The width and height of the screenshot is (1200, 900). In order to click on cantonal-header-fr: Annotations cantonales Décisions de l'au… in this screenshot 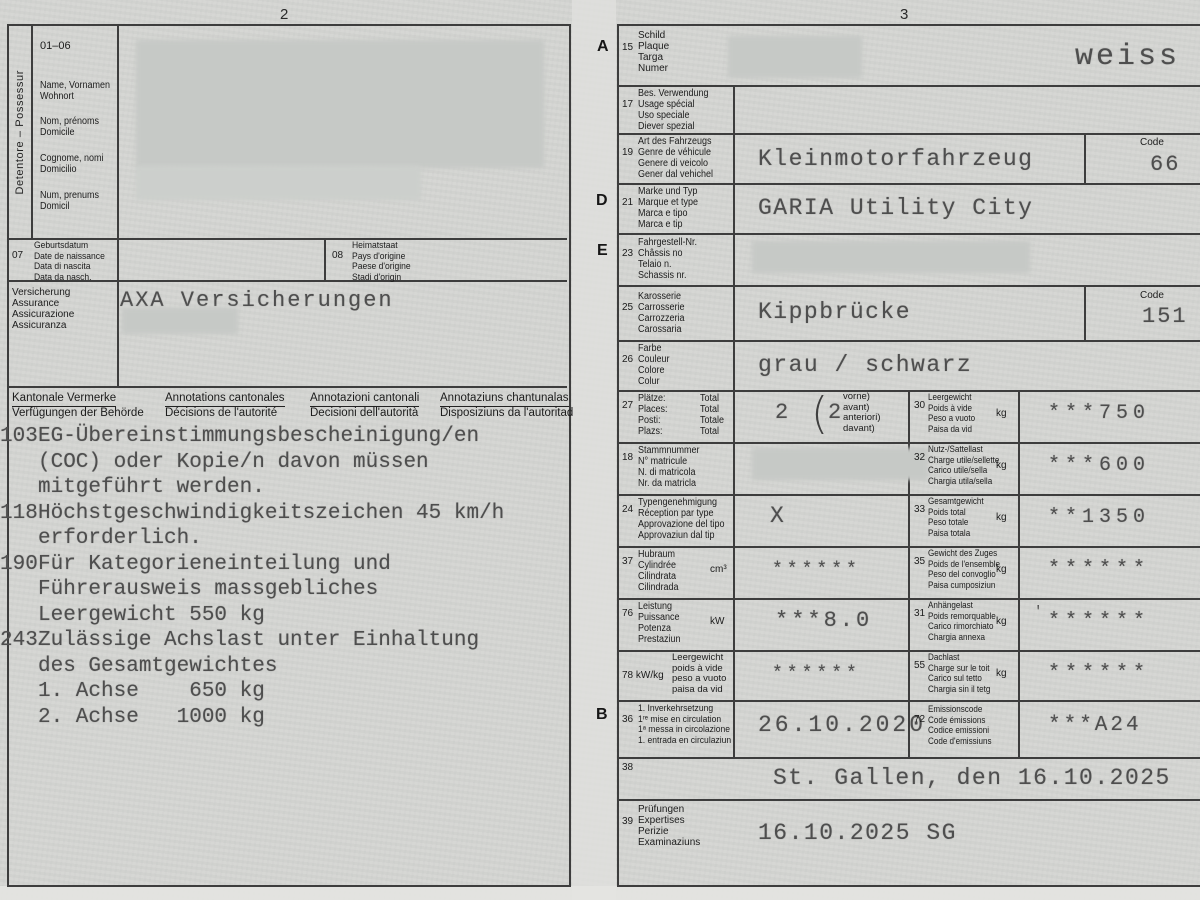, I will do `click(225, 406)`.